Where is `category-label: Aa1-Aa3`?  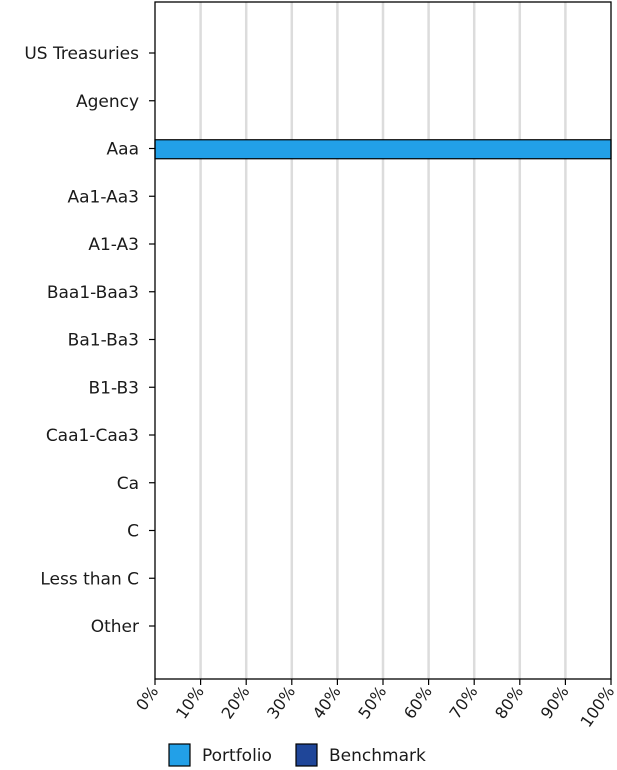 category-label: Aa1-Aa3 is located at coordinates (104, 197).